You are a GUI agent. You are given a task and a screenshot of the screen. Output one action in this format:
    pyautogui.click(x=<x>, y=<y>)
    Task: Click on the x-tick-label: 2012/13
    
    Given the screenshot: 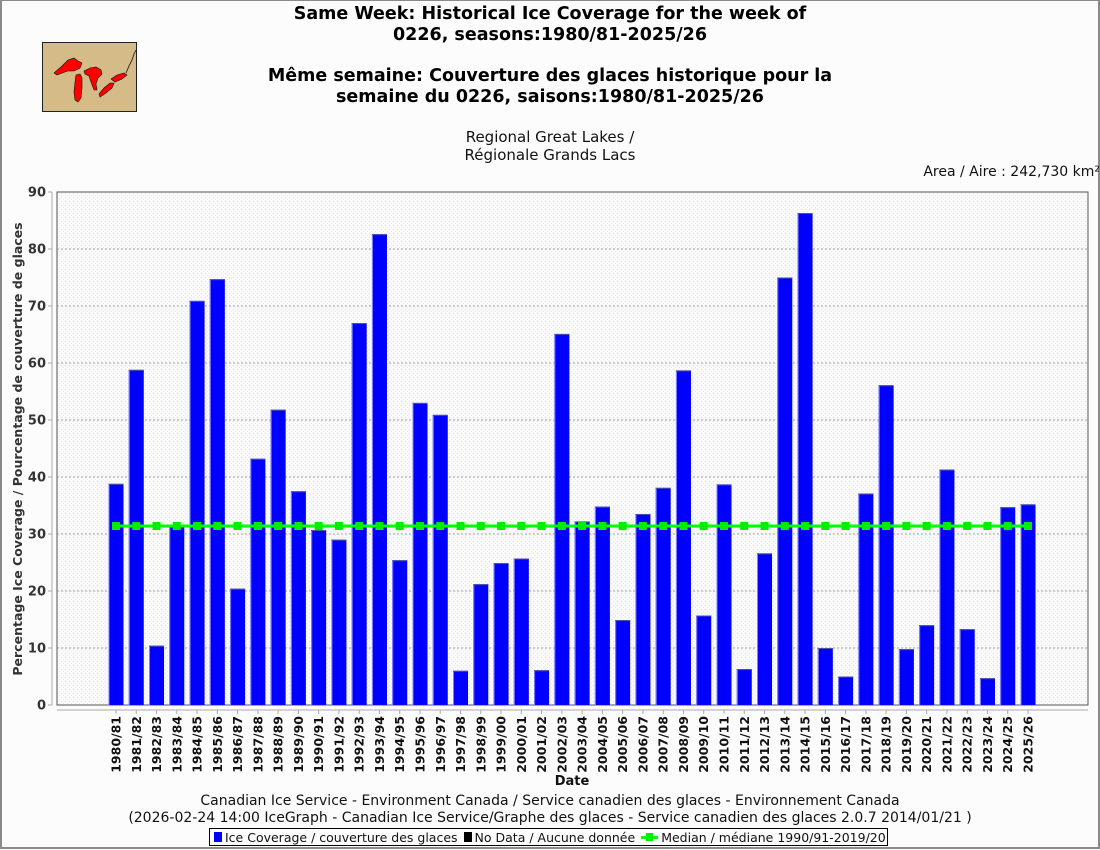 What is the action you would take?
    pyautogui.click(x=764, y=744)
    